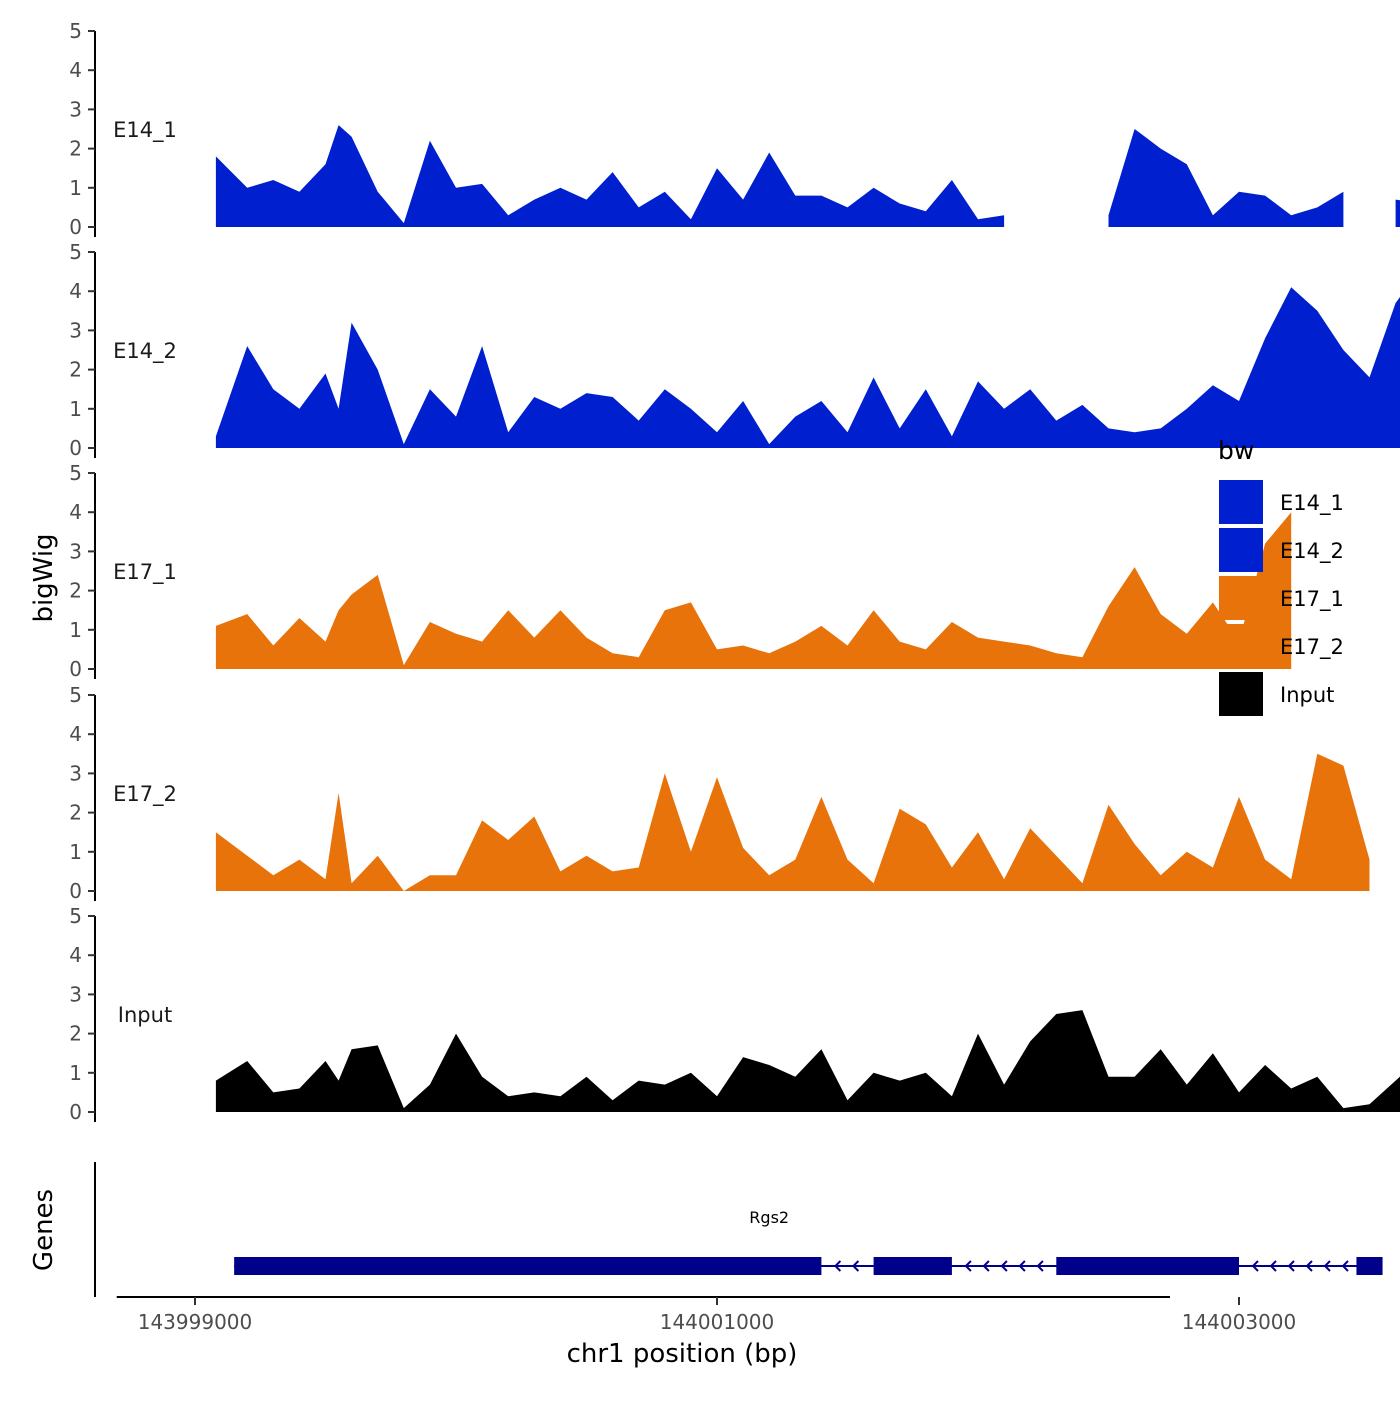  What do you see at coordinates (1312, 503) in the screenshot?
I see `legend-label-E14_1: E14_1` at bounding box center [1312, 503].